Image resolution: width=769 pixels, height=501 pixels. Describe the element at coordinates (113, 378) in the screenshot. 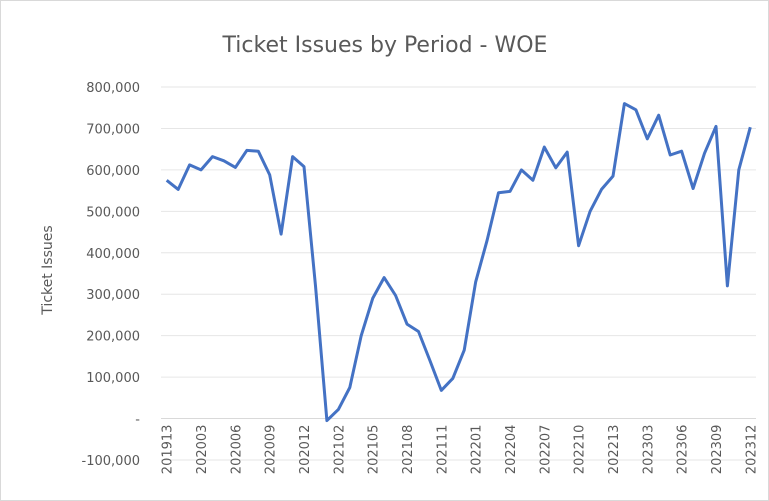

I see `y-tick-label: 100,000` at that location.